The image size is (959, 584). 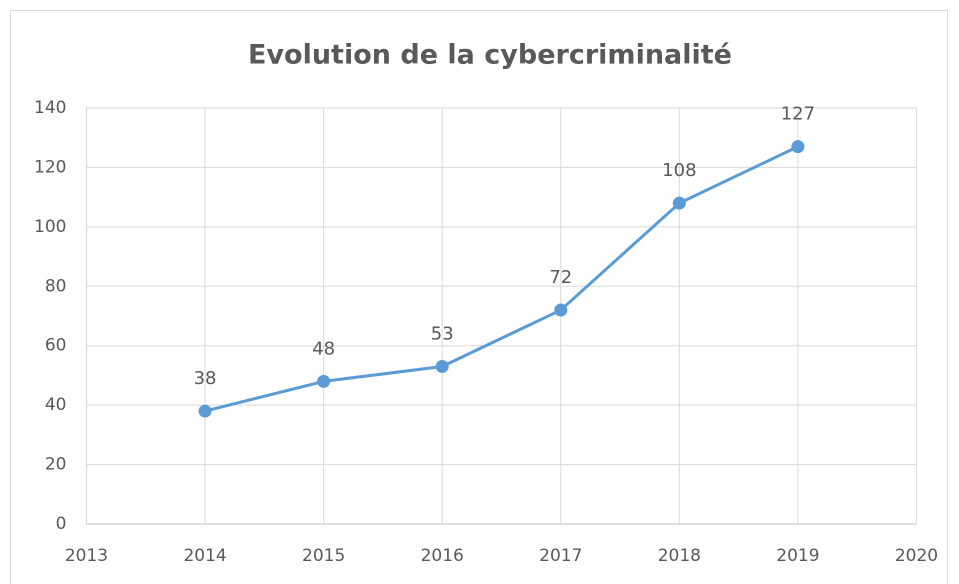 What do you see at coordinates (50, 108) in the screenshot?
I see `y-tick-label: 140` at bounding box center [50, 108].